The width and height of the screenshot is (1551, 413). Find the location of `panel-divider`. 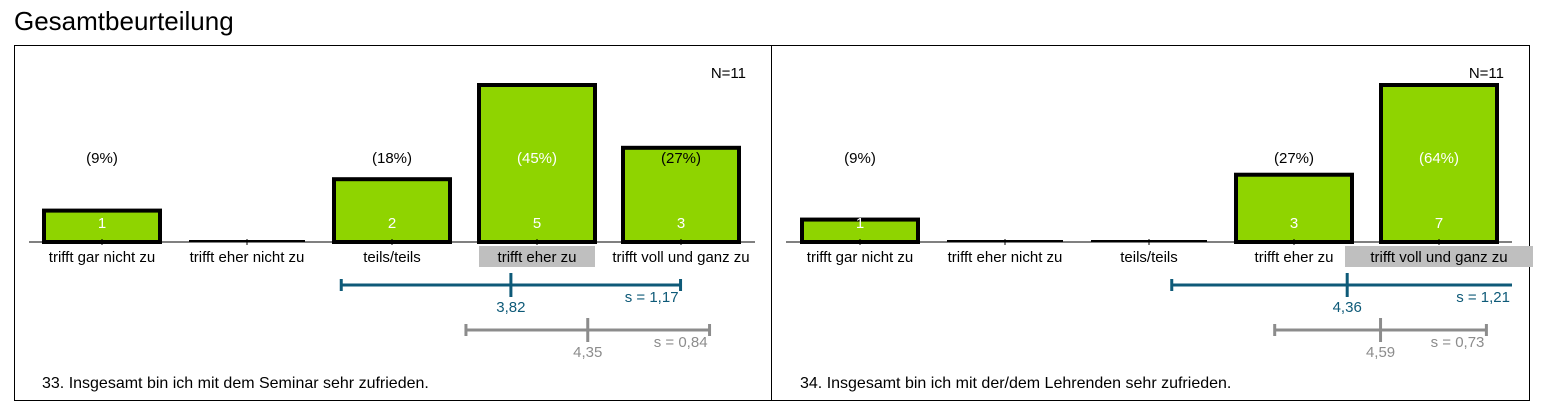

panel-divider is located at coordinates (771, 223).